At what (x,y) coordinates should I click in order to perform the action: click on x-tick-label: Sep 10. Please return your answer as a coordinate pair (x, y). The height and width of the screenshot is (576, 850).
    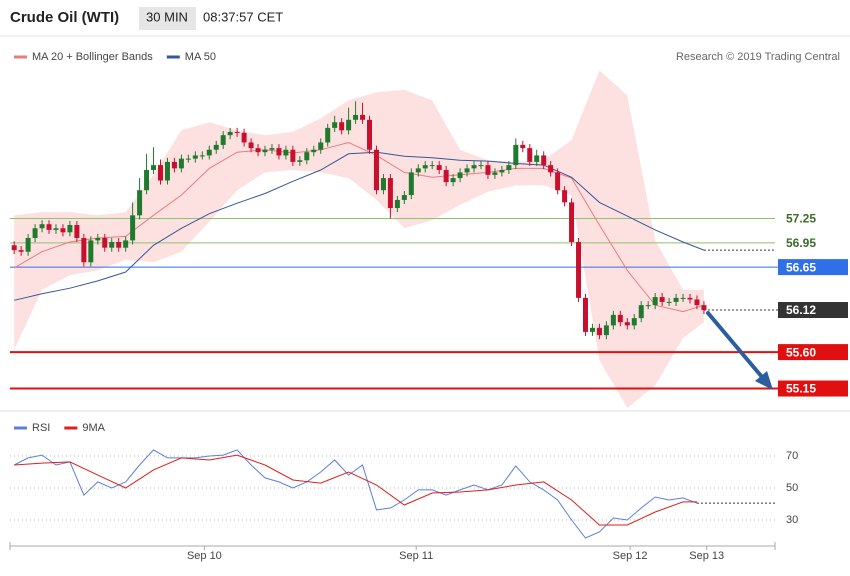
    Looking at the image, I should click on (204, 556).